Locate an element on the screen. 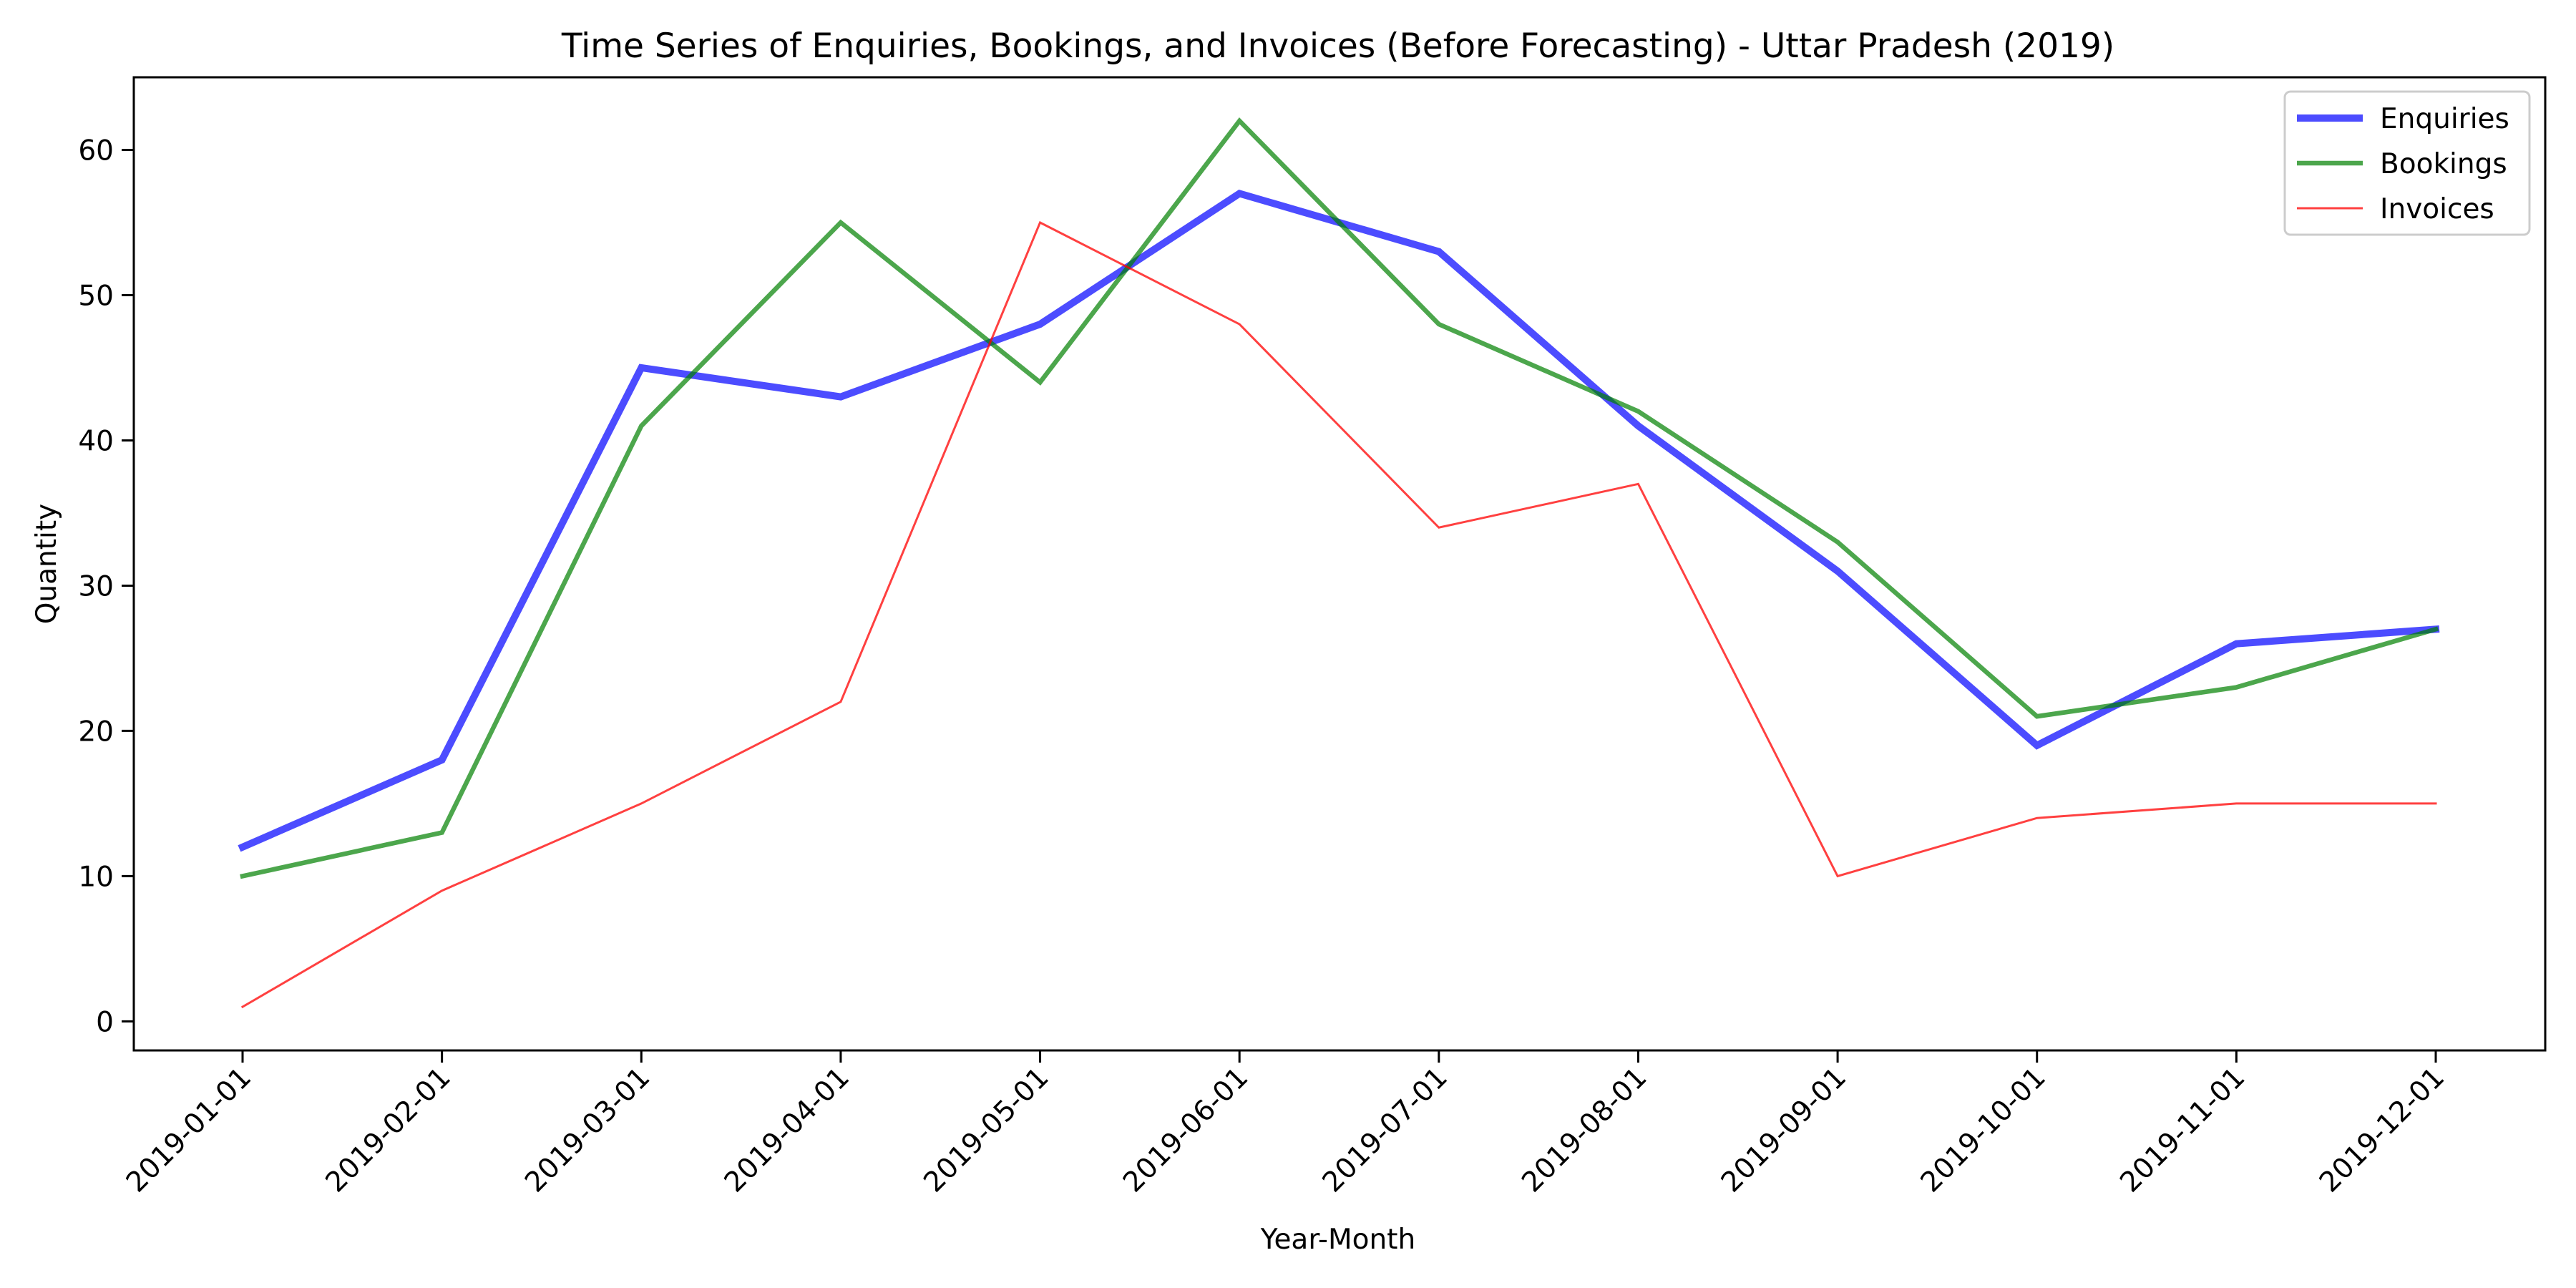 This screenshot has height=1288, width=2576. legend-label: Bookings is located at coordinates (2443, 164).